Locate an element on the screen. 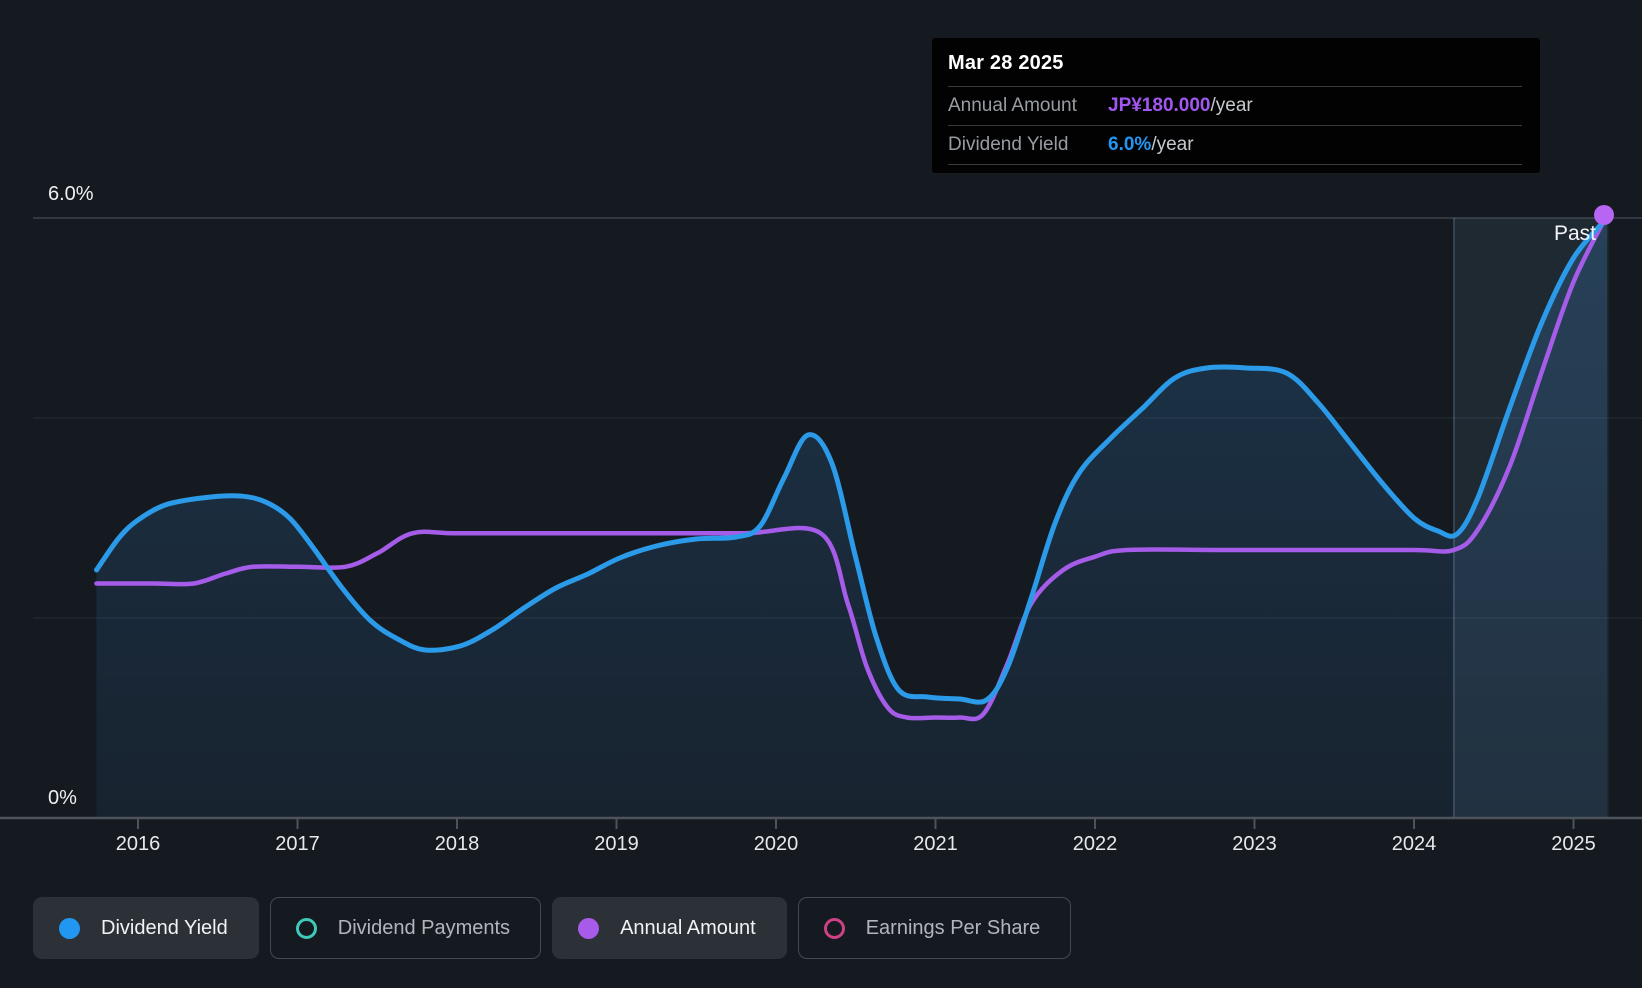 The width and height of the screenshot is (1642, 988). y-axis-label-top: 6.0% is located at coordinates (71, 194).